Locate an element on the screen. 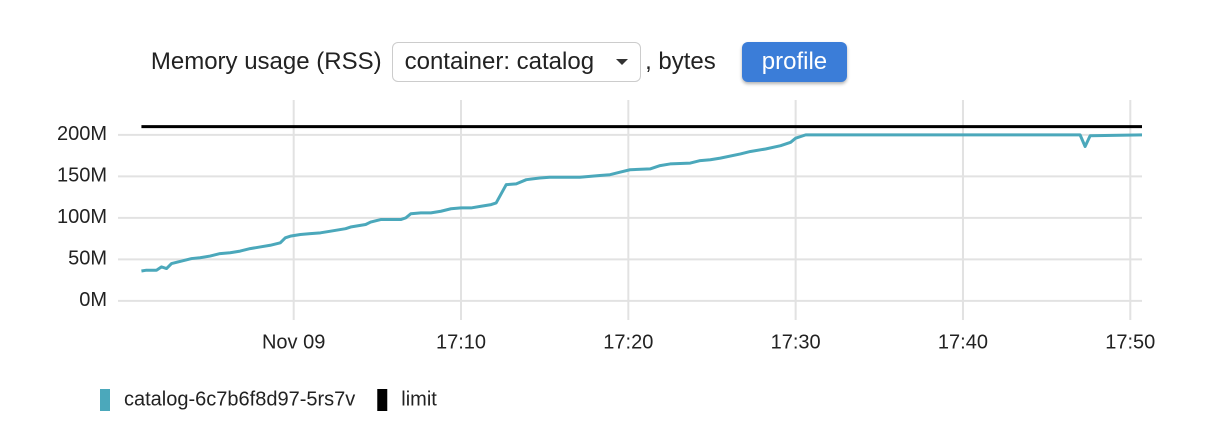  legend-label: catalog-6c7b6f8d97-5rs7v is located at coordinates (239, 399).